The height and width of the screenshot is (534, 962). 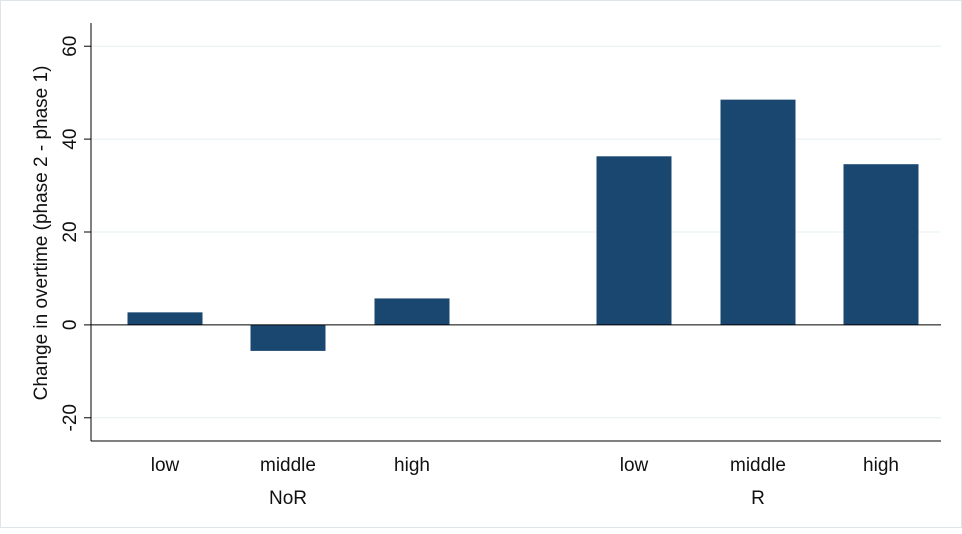 What do you see at coordinates (70, 139) in the screenshot?
I see `y-tick-label: 40` at bounding box center [70, 139].